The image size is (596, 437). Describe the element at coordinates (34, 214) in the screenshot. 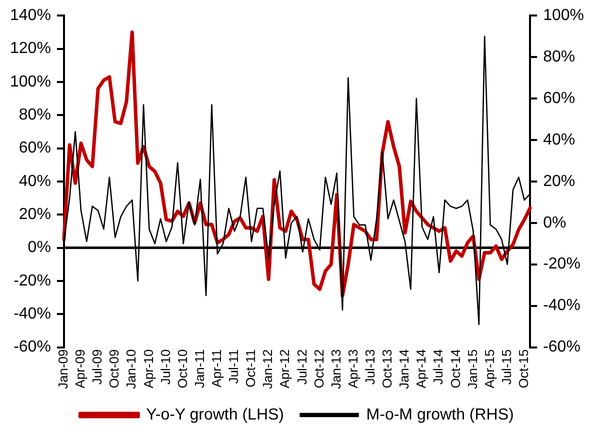

I see `y-tick-label: 20%` at that location.